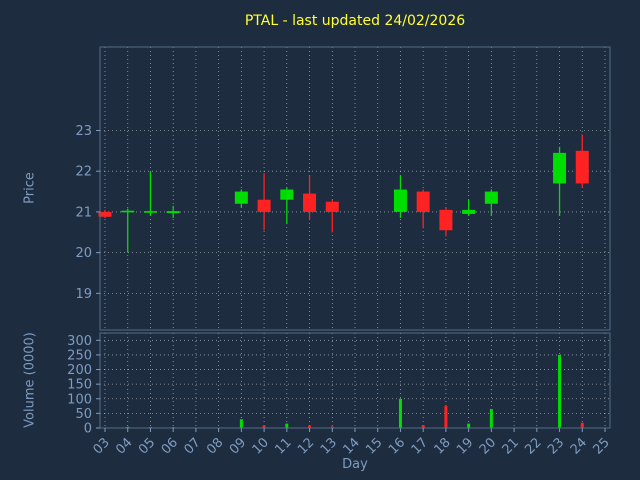 The height and width of the screenshot is (480, 640). Describe the element at coordinates (79, 399) in the screenshot. I see `volume-tick-label: 100` at that location.